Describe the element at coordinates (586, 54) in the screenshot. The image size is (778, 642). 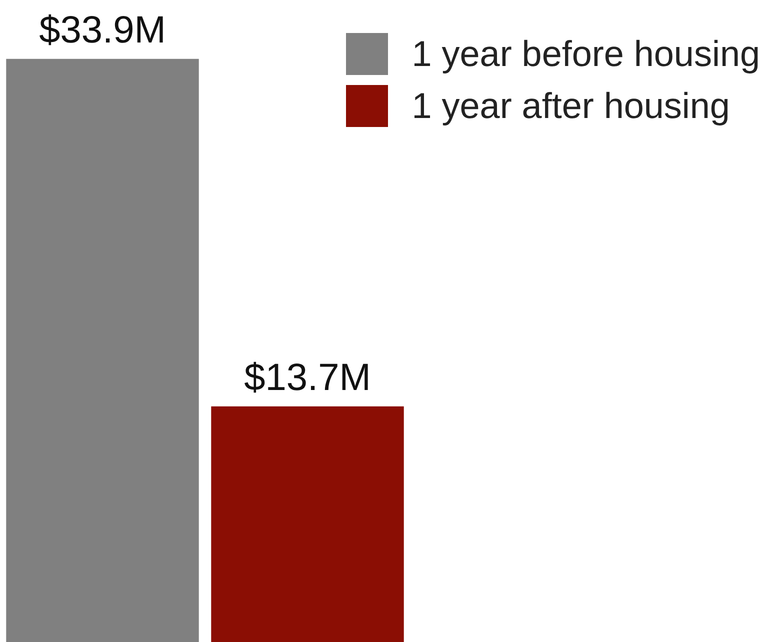
I see `legend-label: 1 year before housing` at that location.